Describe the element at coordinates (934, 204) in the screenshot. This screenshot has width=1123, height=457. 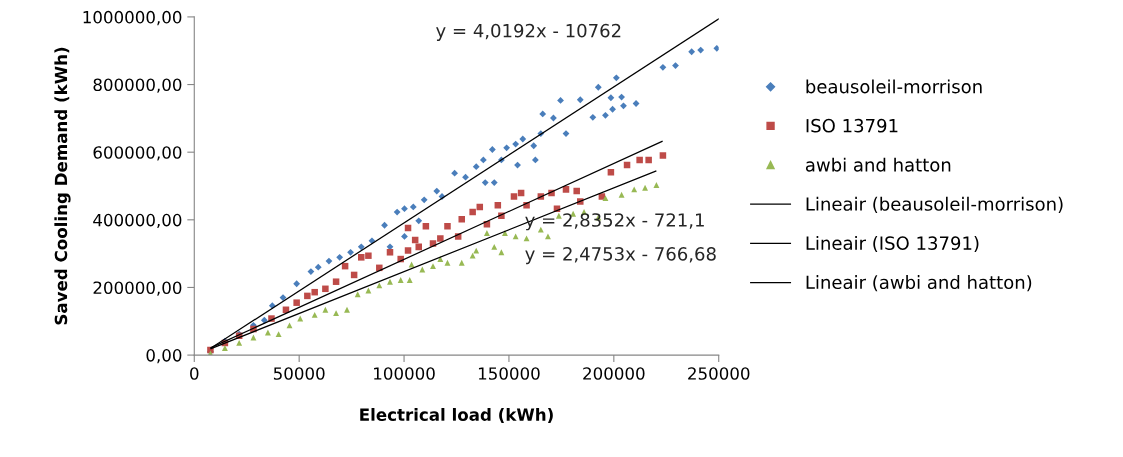
I see `legend-label: Lineair (beausoleil-morrison)` at that location.